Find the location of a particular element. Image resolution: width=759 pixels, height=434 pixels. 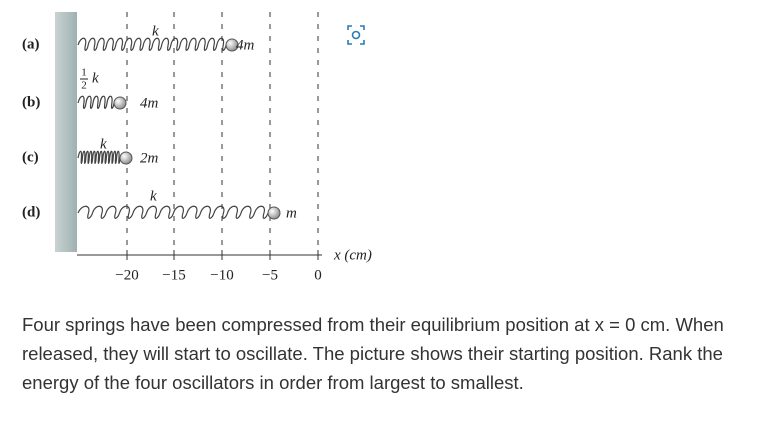

dashed-lines is located at coordinates (222, 131).